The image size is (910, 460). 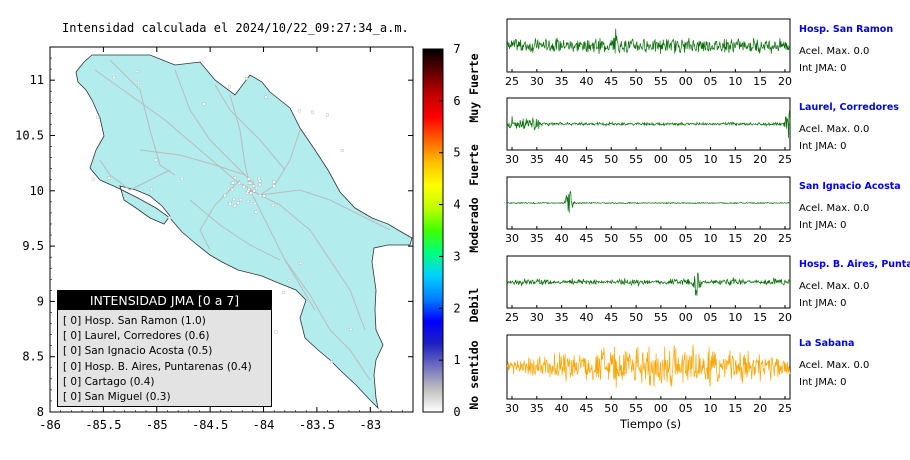 I want to click on colorbar-tick-label: 4, so click(x=456, y=205).